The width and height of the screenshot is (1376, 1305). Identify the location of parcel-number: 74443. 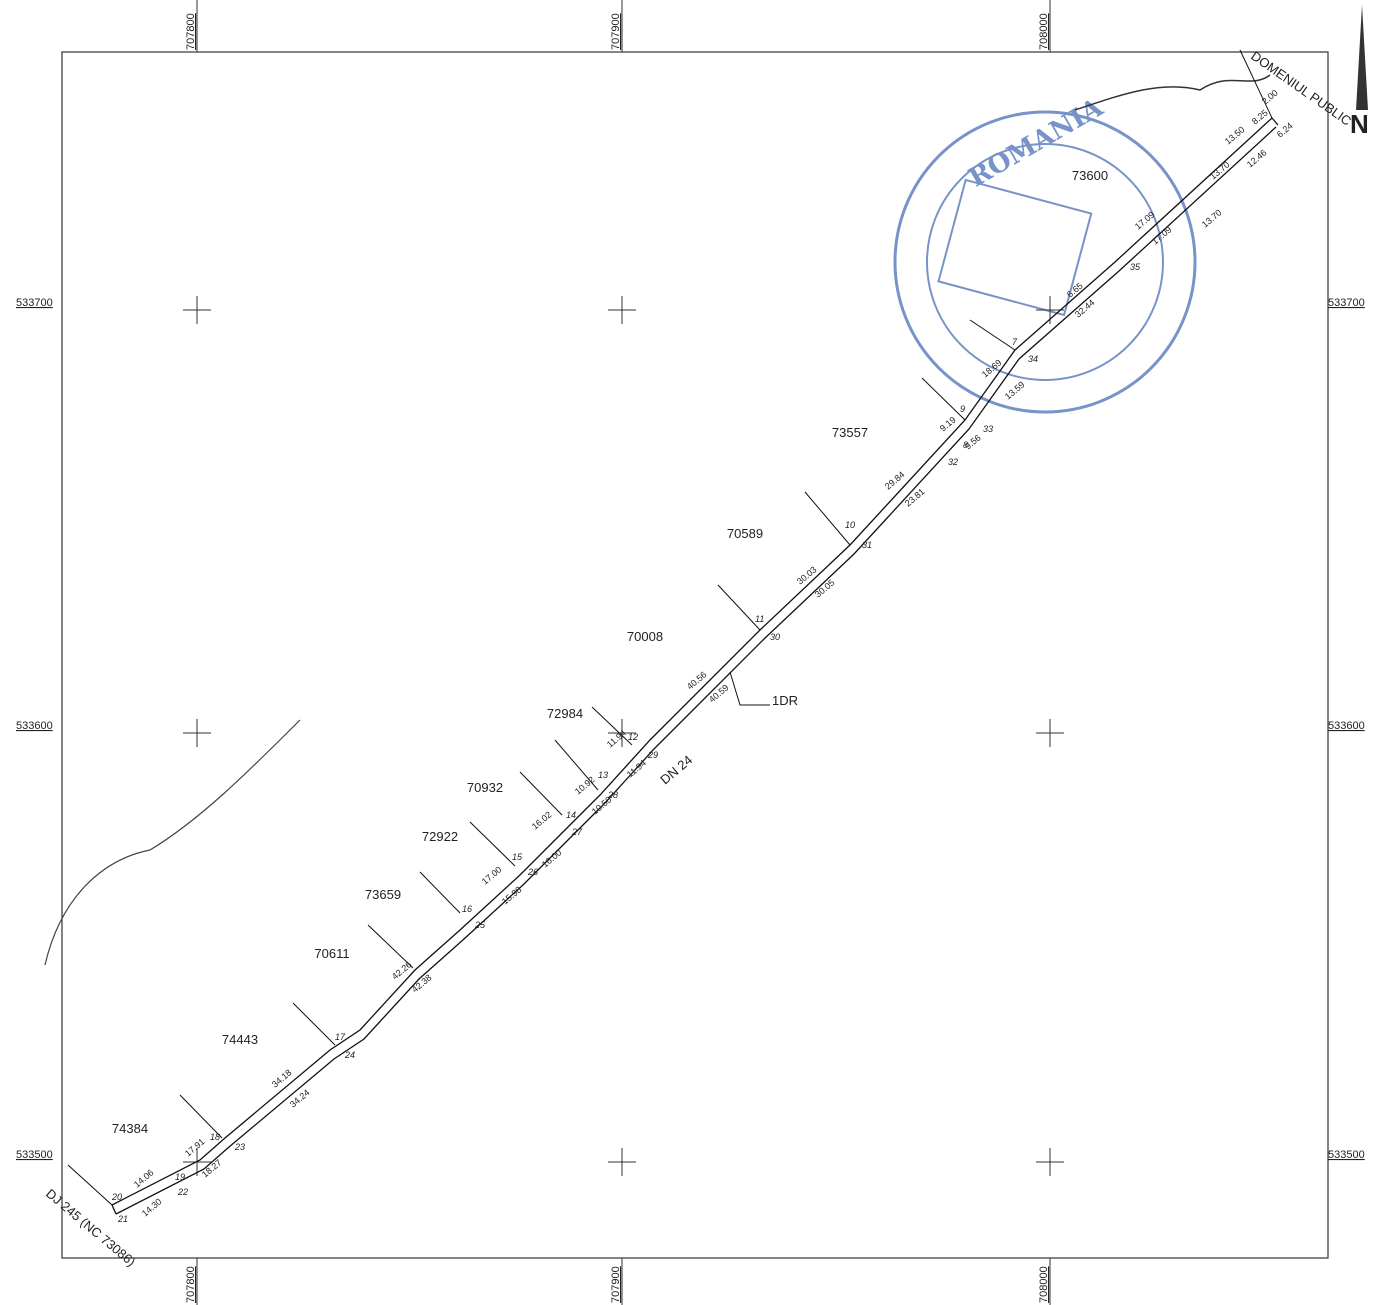
(240, 1039).